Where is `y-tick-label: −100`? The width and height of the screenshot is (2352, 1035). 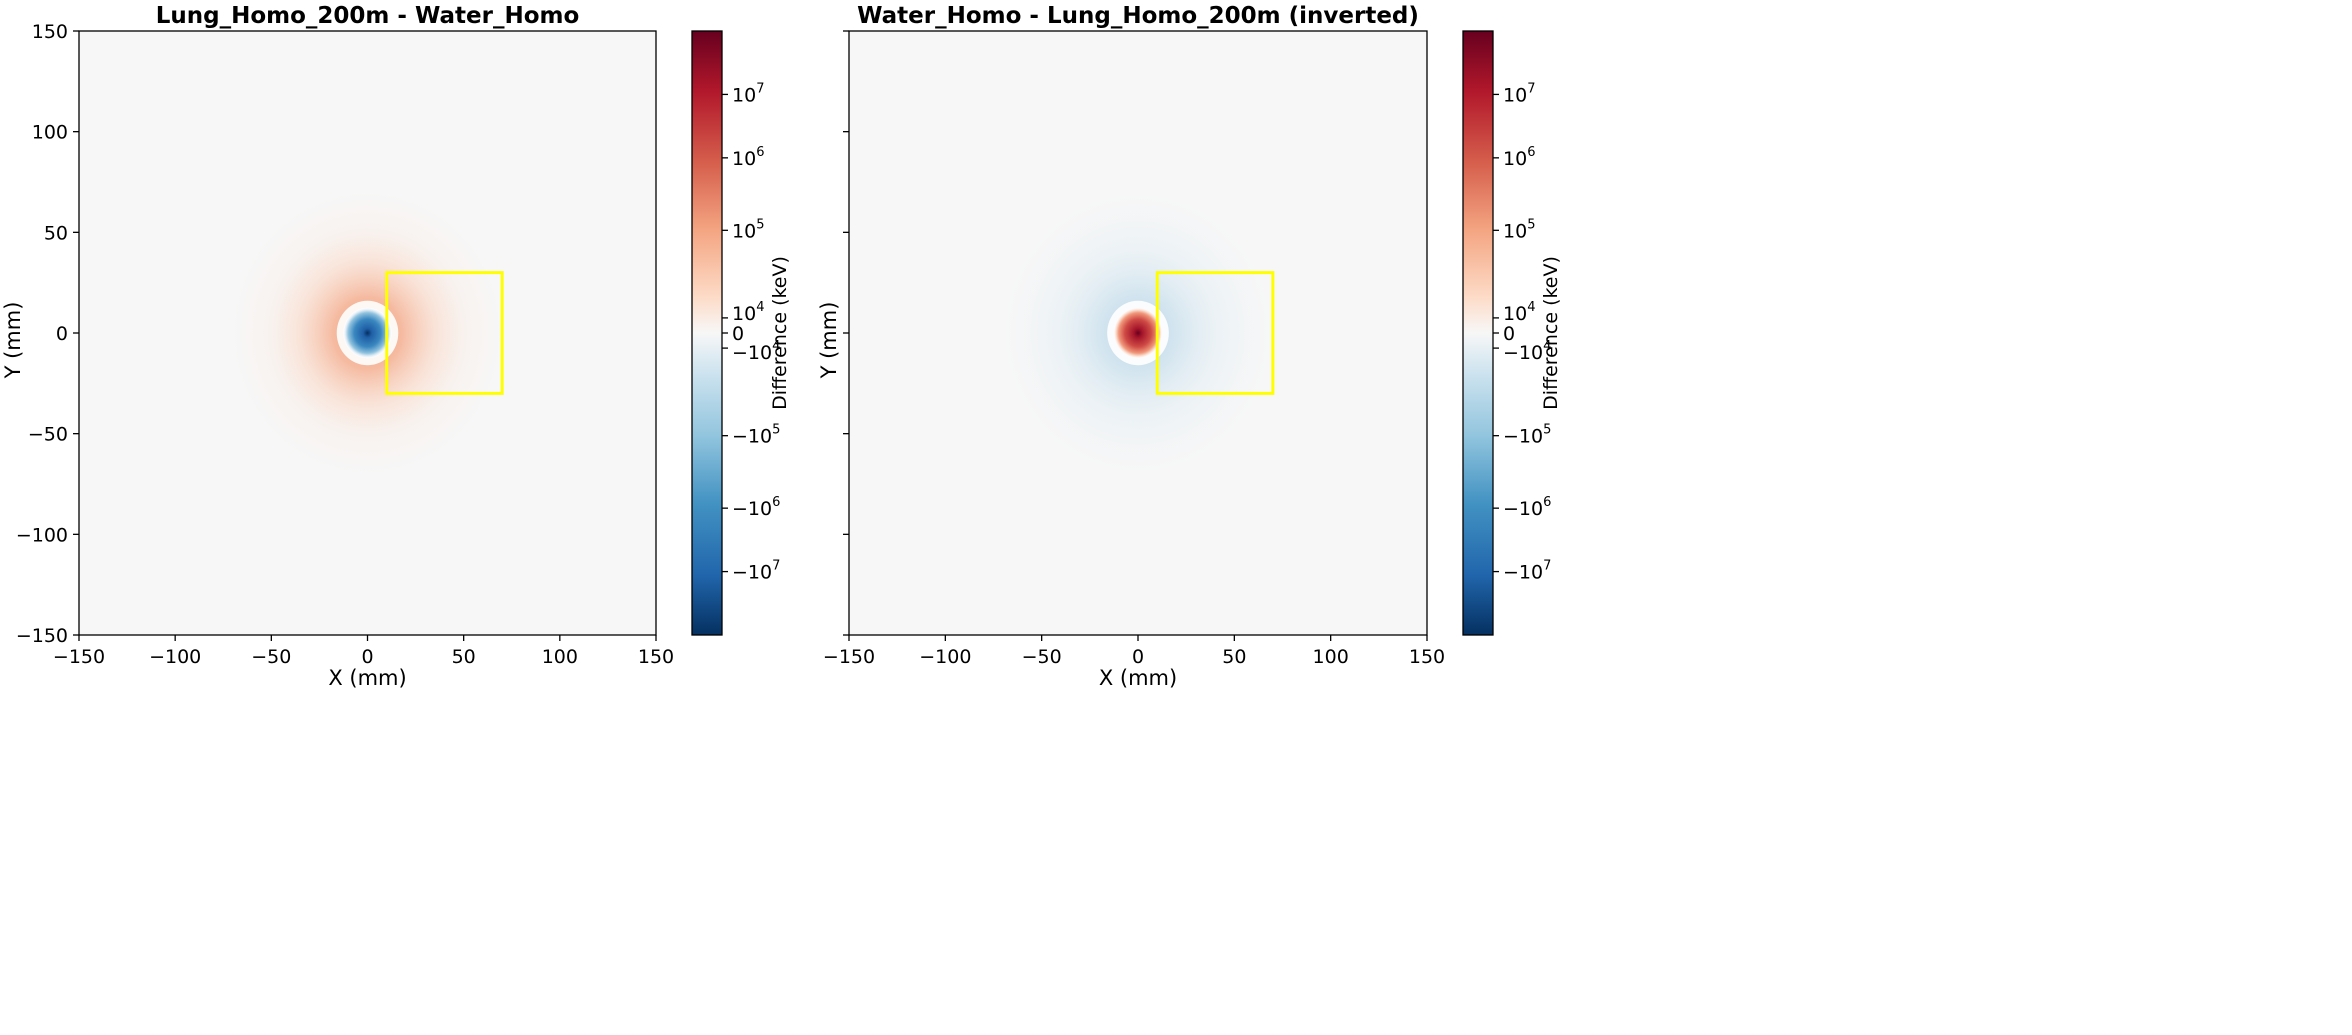
y-tick-label: −100 is located at coordinates (42, 535).